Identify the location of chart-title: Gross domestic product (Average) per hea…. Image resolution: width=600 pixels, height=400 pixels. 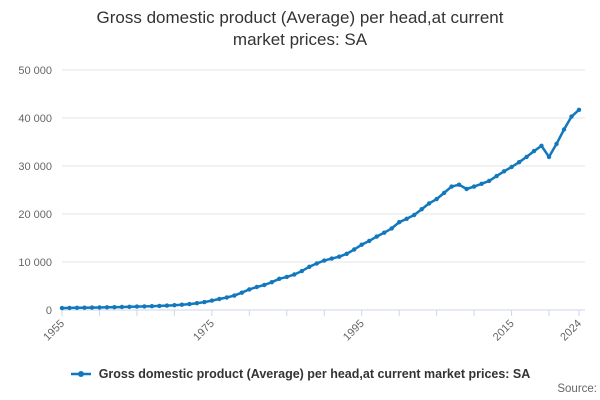
(300, 29).